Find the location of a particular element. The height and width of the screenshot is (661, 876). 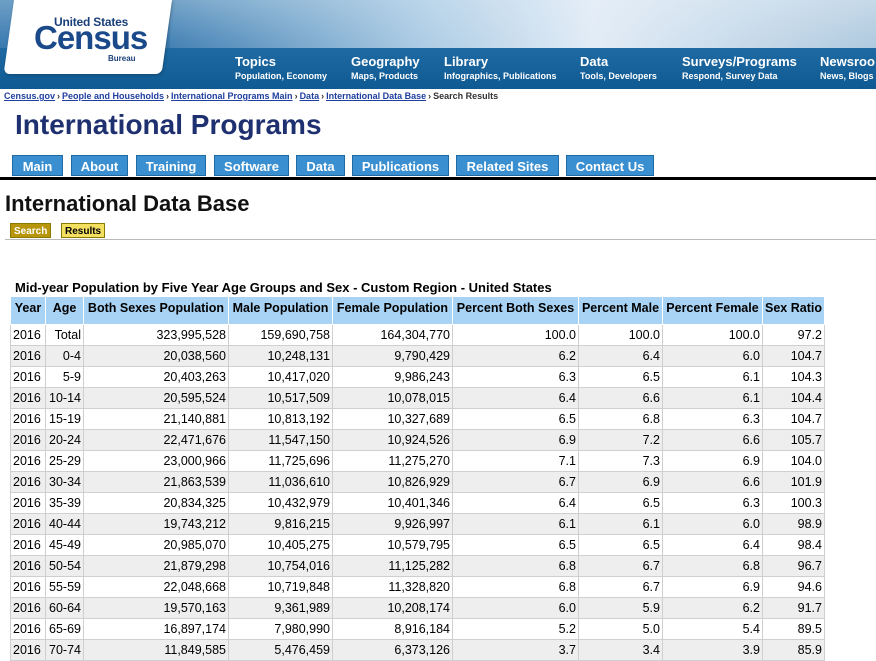

male-cell: 11,036,610 is located at coordinates (280, 482).